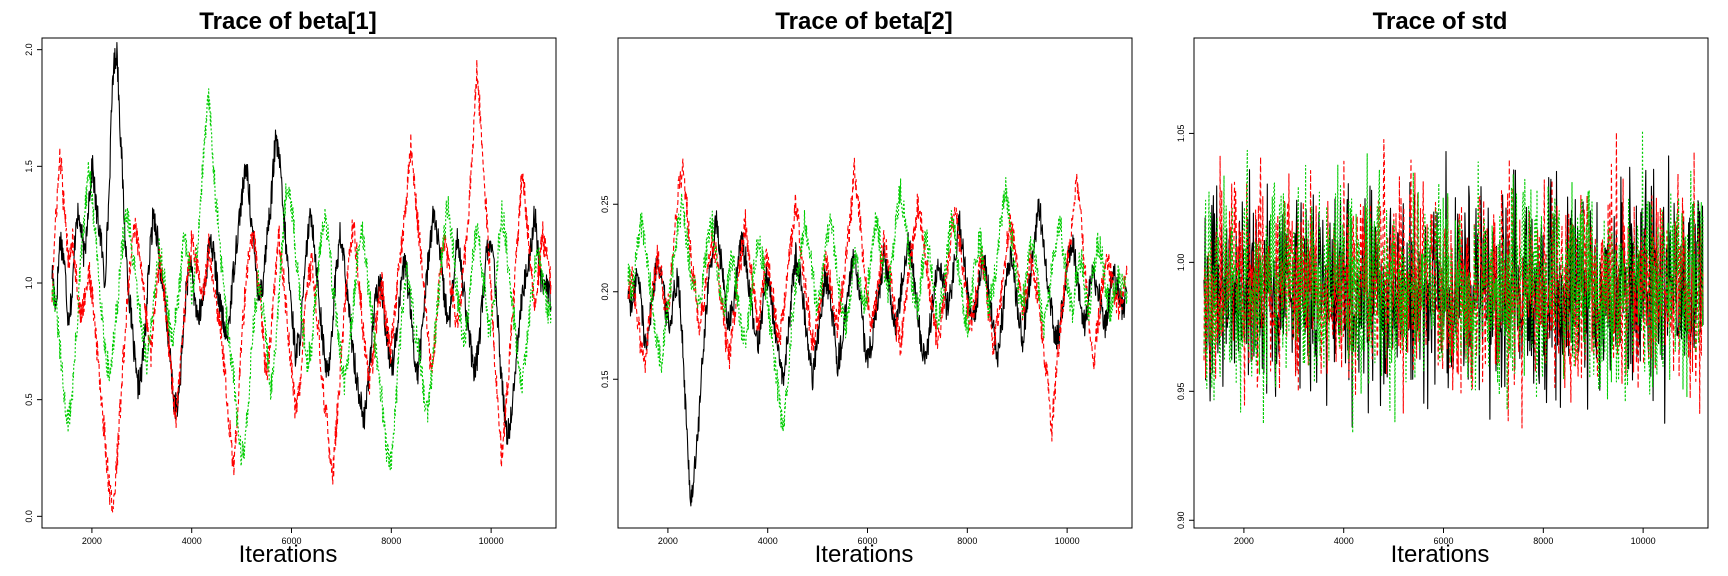 This screenshot has width=1728, height=576. I want to click on y-tick-label: 1.05, so click(1181, 134).